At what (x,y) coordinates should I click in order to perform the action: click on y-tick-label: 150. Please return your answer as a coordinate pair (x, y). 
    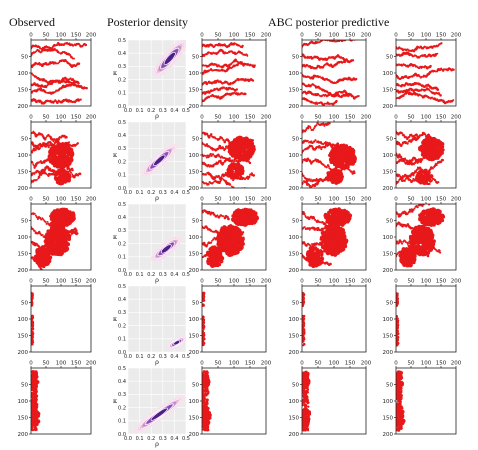
    Looking at the image, I should click on (23, 255).